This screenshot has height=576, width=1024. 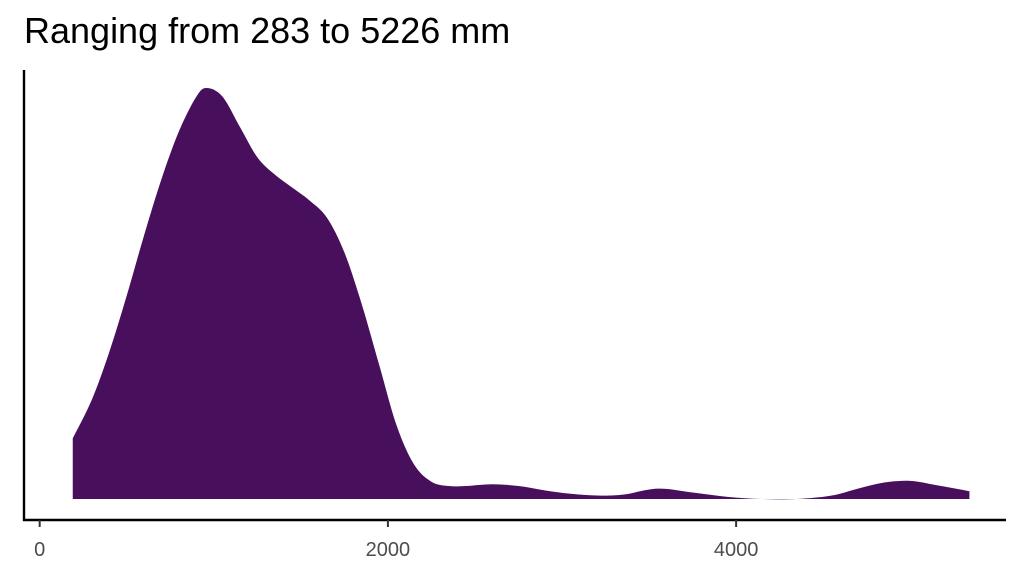 What do you see at coordinates (388, 550) in the screenshot?
I see `x-tick-label: 2000` at bounding box center [388, 550].